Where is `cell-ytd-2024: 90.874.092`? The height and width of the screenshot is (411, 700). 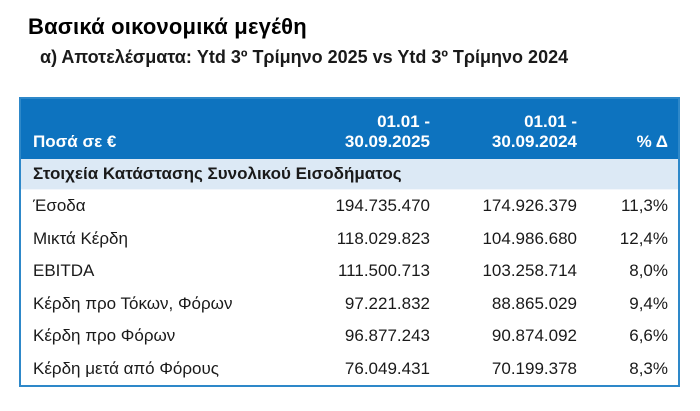
cell-ytd-2024: 90.874.092 is located at coordinates (534, 336).